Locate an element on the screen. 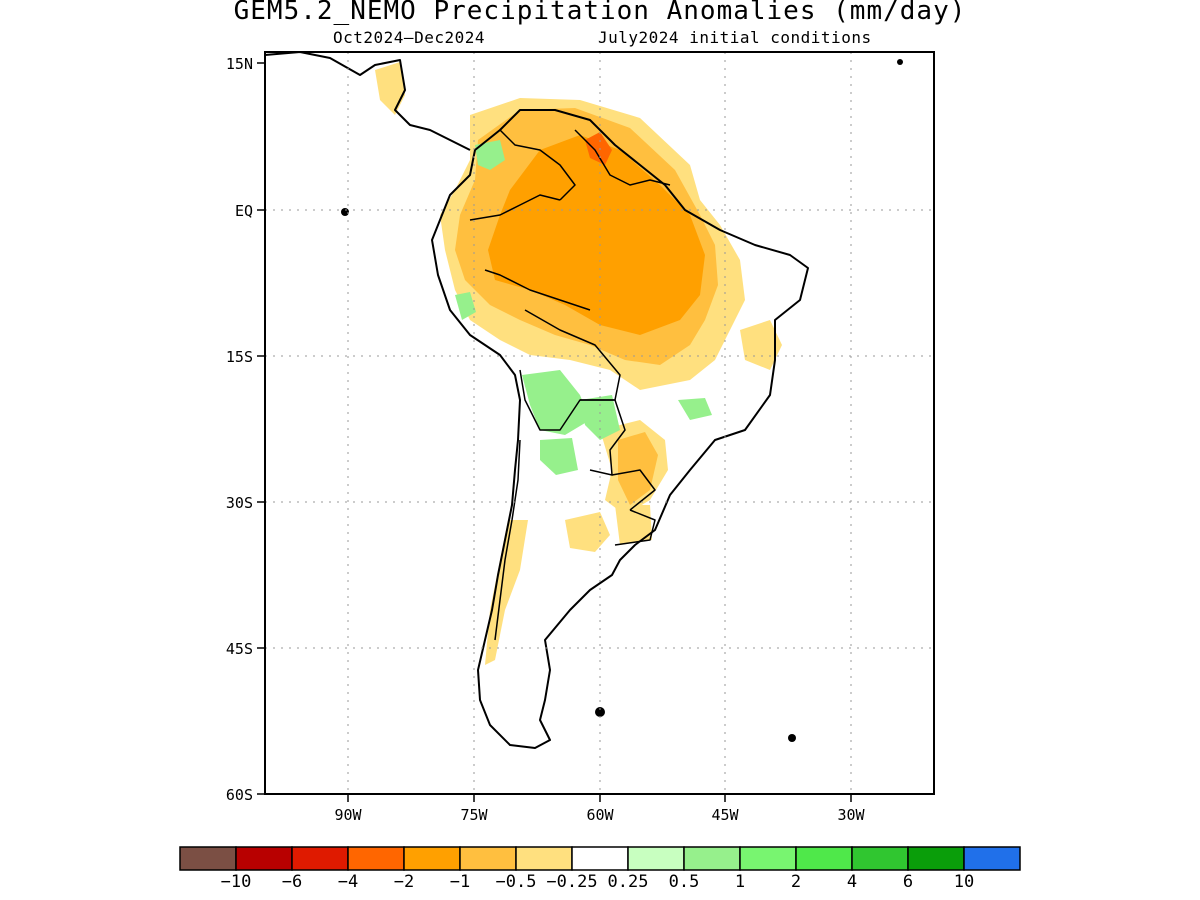 Image resolution: width=1200 pixels, height=900 pixels. period-subtitle: Oct2024–Dec2024 is located at coordinates (409, 37).